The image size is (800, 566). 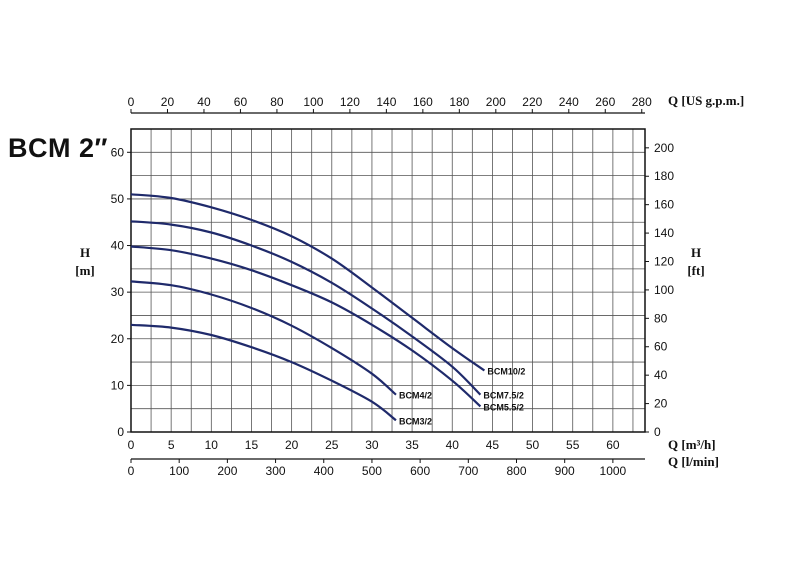 What do you see at coordinates (496, 102) in the screenshot?
I see `top-tick-label: 200` at bounding box center [496, 102].